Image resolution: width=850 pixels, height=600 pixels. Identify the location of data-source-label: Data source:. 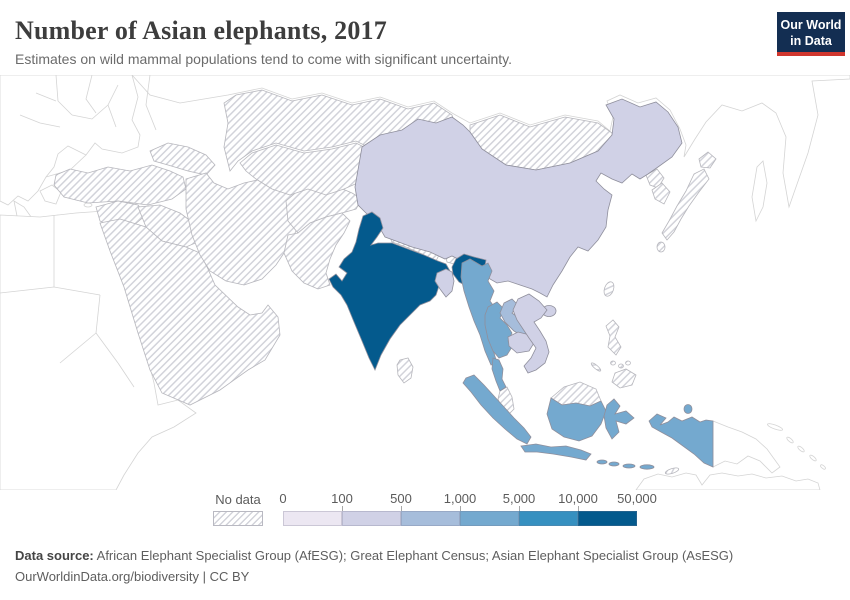
(54, 555).